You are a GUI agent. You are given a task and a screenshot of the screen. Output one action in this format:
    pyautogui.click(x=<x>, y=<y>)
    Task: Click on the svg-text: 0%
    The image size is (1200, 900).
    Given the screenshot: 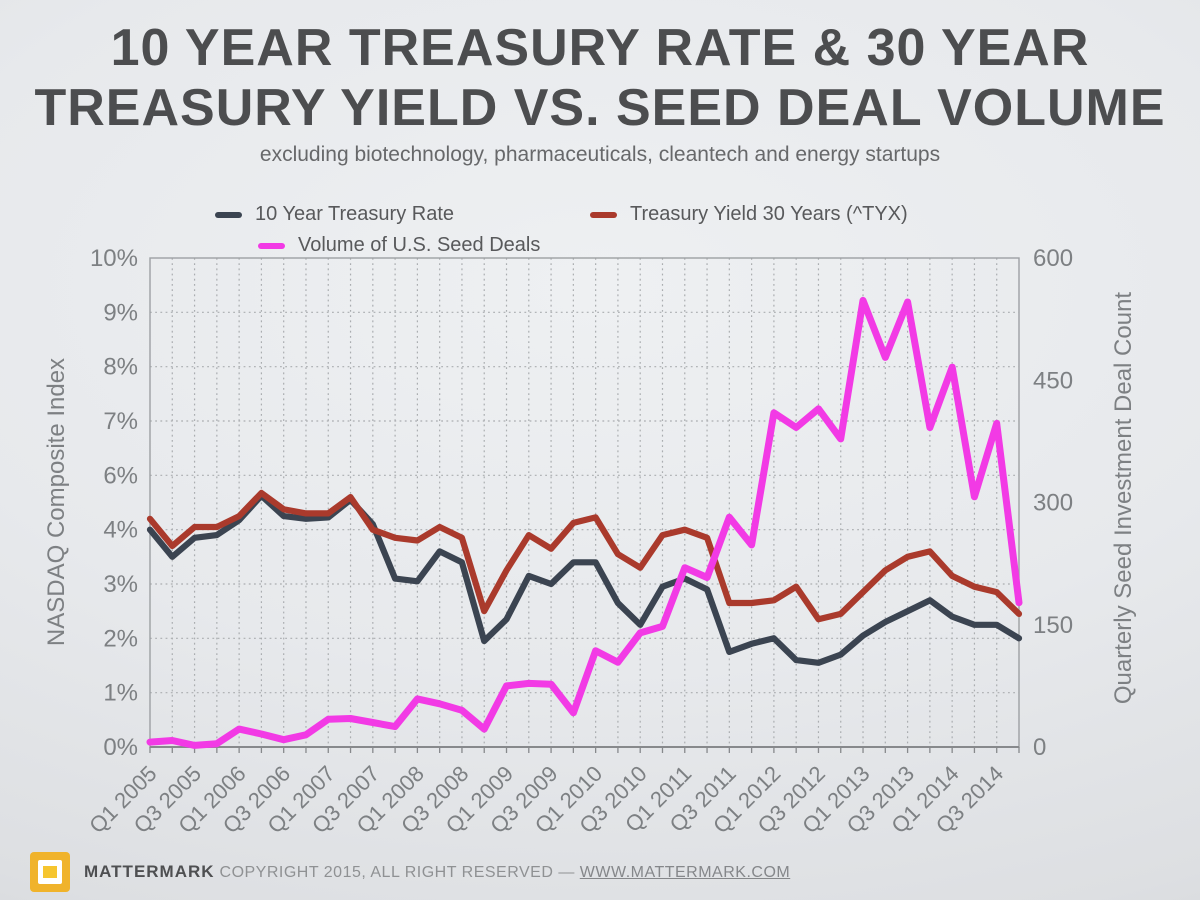 What is the action you would take?
    pyautogui.click(x=120, y=747)
    